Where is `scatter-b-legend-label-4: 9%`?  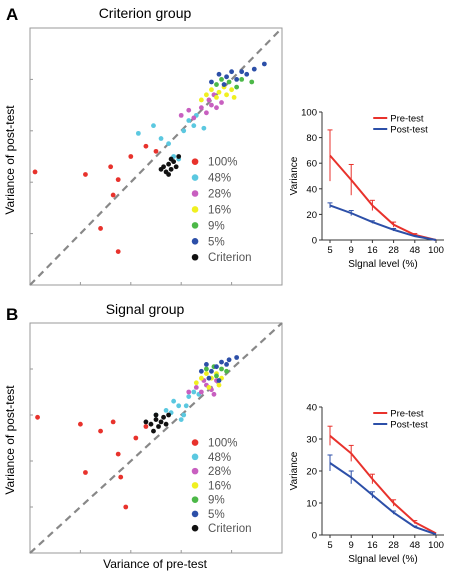 scatter-b-legend-label-4: 9% is located at coordinates (216, 501).